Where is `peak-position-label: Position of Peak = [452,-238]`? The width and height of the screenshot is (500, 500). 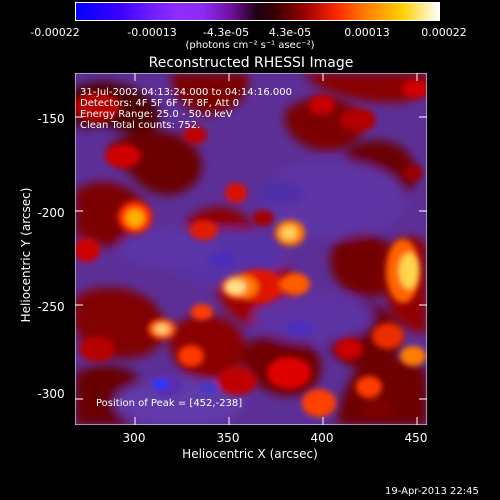
peak-position-label: Position of Peak = [452,-238] is located at coordinates (169, 403).